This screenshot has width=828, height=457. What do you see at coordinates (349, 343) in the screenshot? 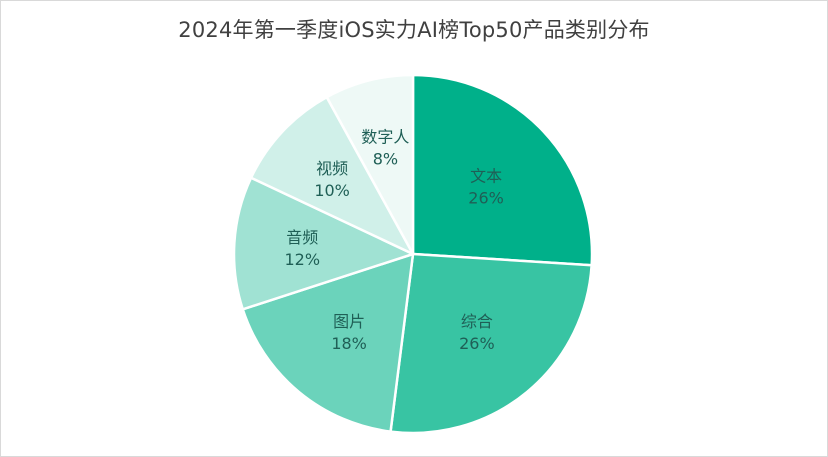
I see `slice-label-percent: 18%` at bounding box center [349, 343].